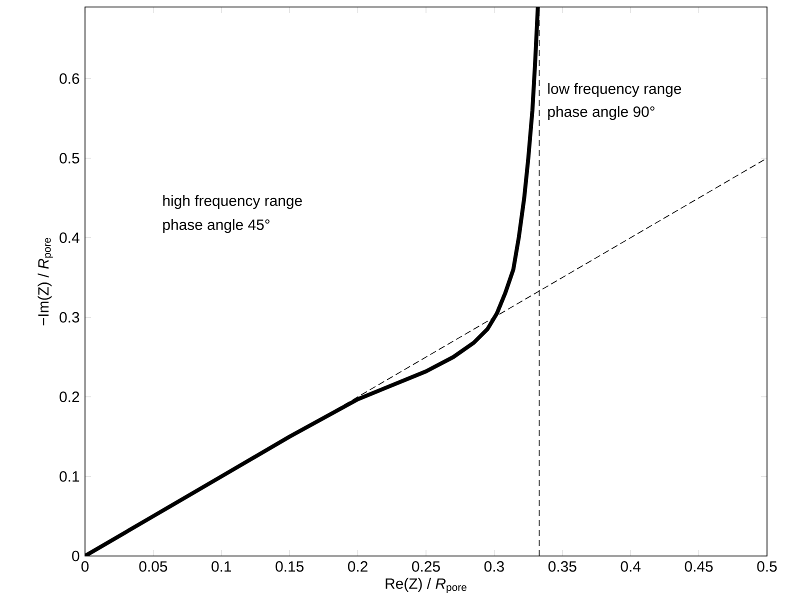 The height and width of the screenshot is (615, 798). Describe the element at coordinates (615, 90) in the screenshot. I see `annotation: low frequency range` at that location.